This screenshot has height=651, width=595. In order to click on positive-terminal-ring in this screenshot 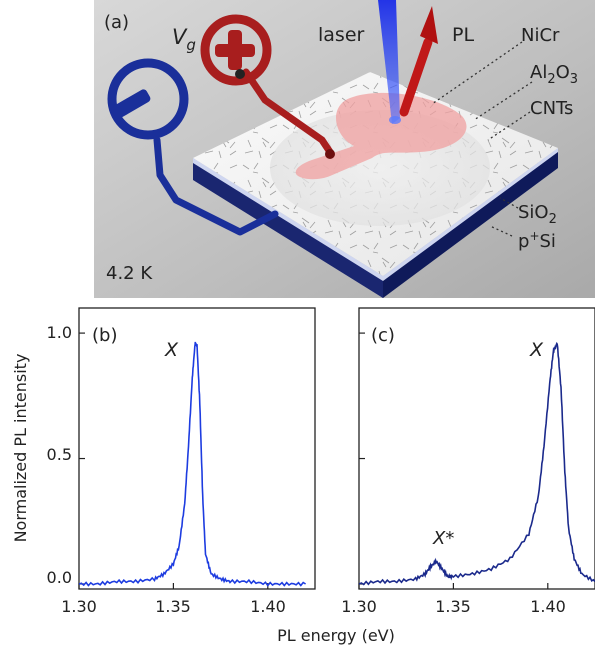, I will do `click(236, 50)`.